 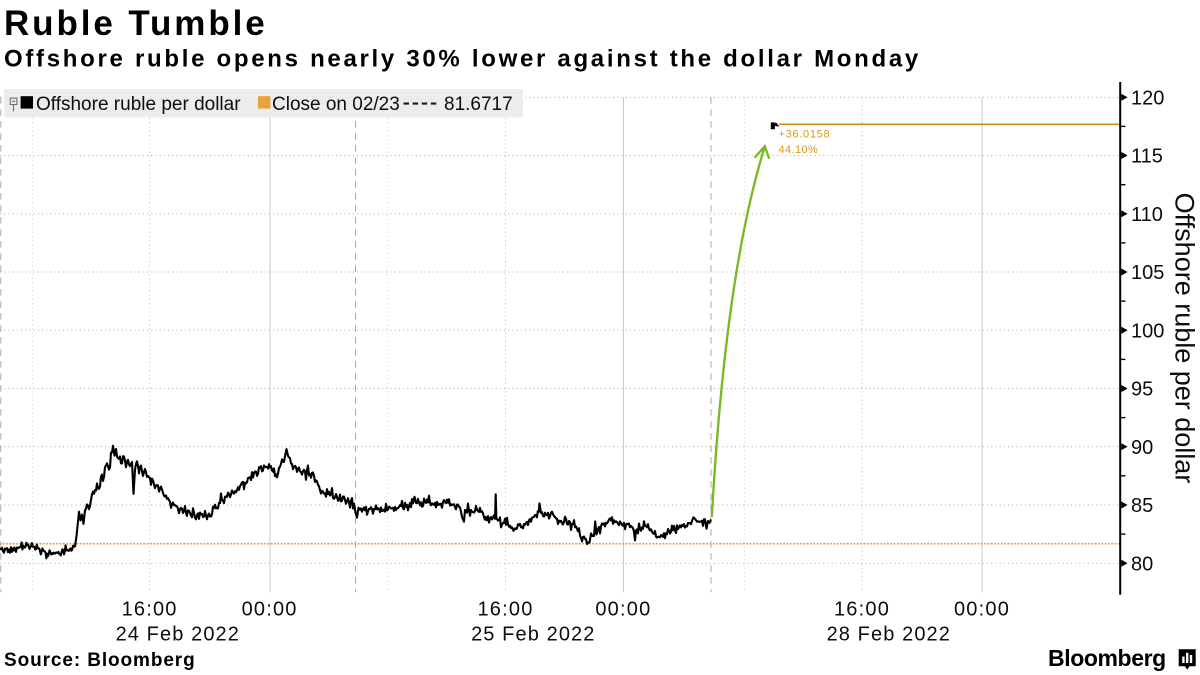 I want to click on svg-text: 24 Feb 2022, so click(x=178, y=635).